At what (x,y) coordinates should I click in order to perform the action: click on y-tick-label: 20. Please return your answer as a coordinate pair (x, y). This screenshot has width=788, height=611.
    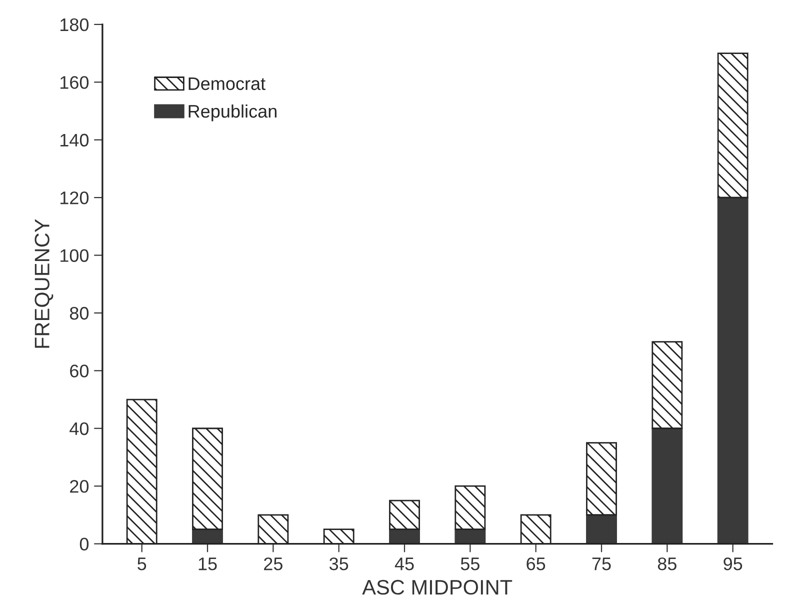
    Looking at the image, I should click on (79, 486).